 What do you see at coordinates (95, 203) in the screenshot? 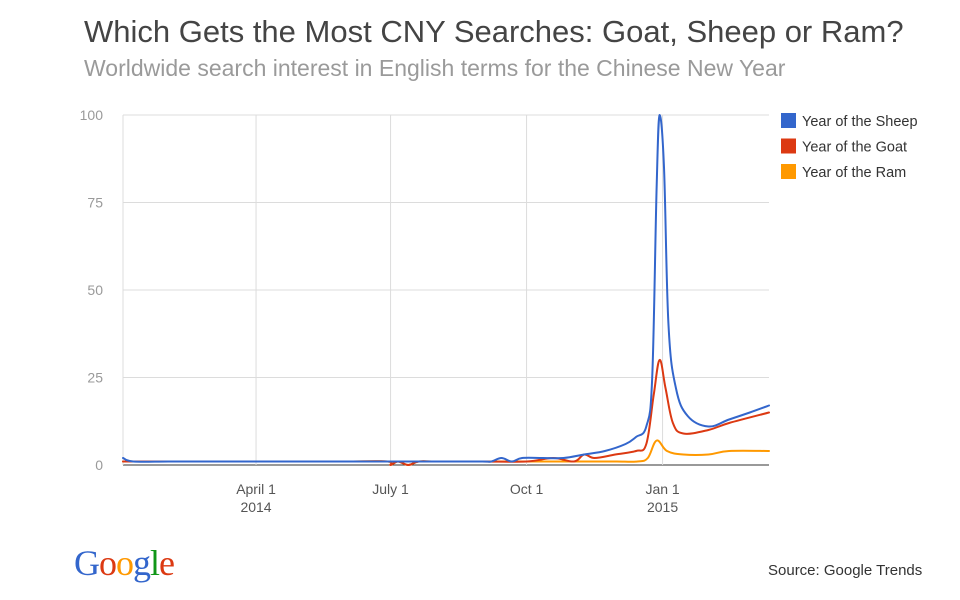
I see `y-tick-label: 75` at bounding box center [95, 203].